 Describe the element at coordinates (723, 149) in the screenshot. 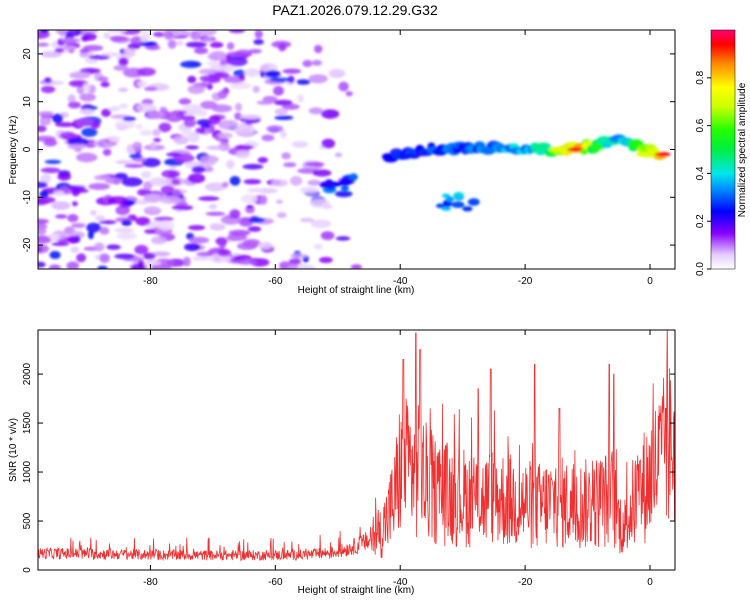

I see `colorbar-gradient` at that location.